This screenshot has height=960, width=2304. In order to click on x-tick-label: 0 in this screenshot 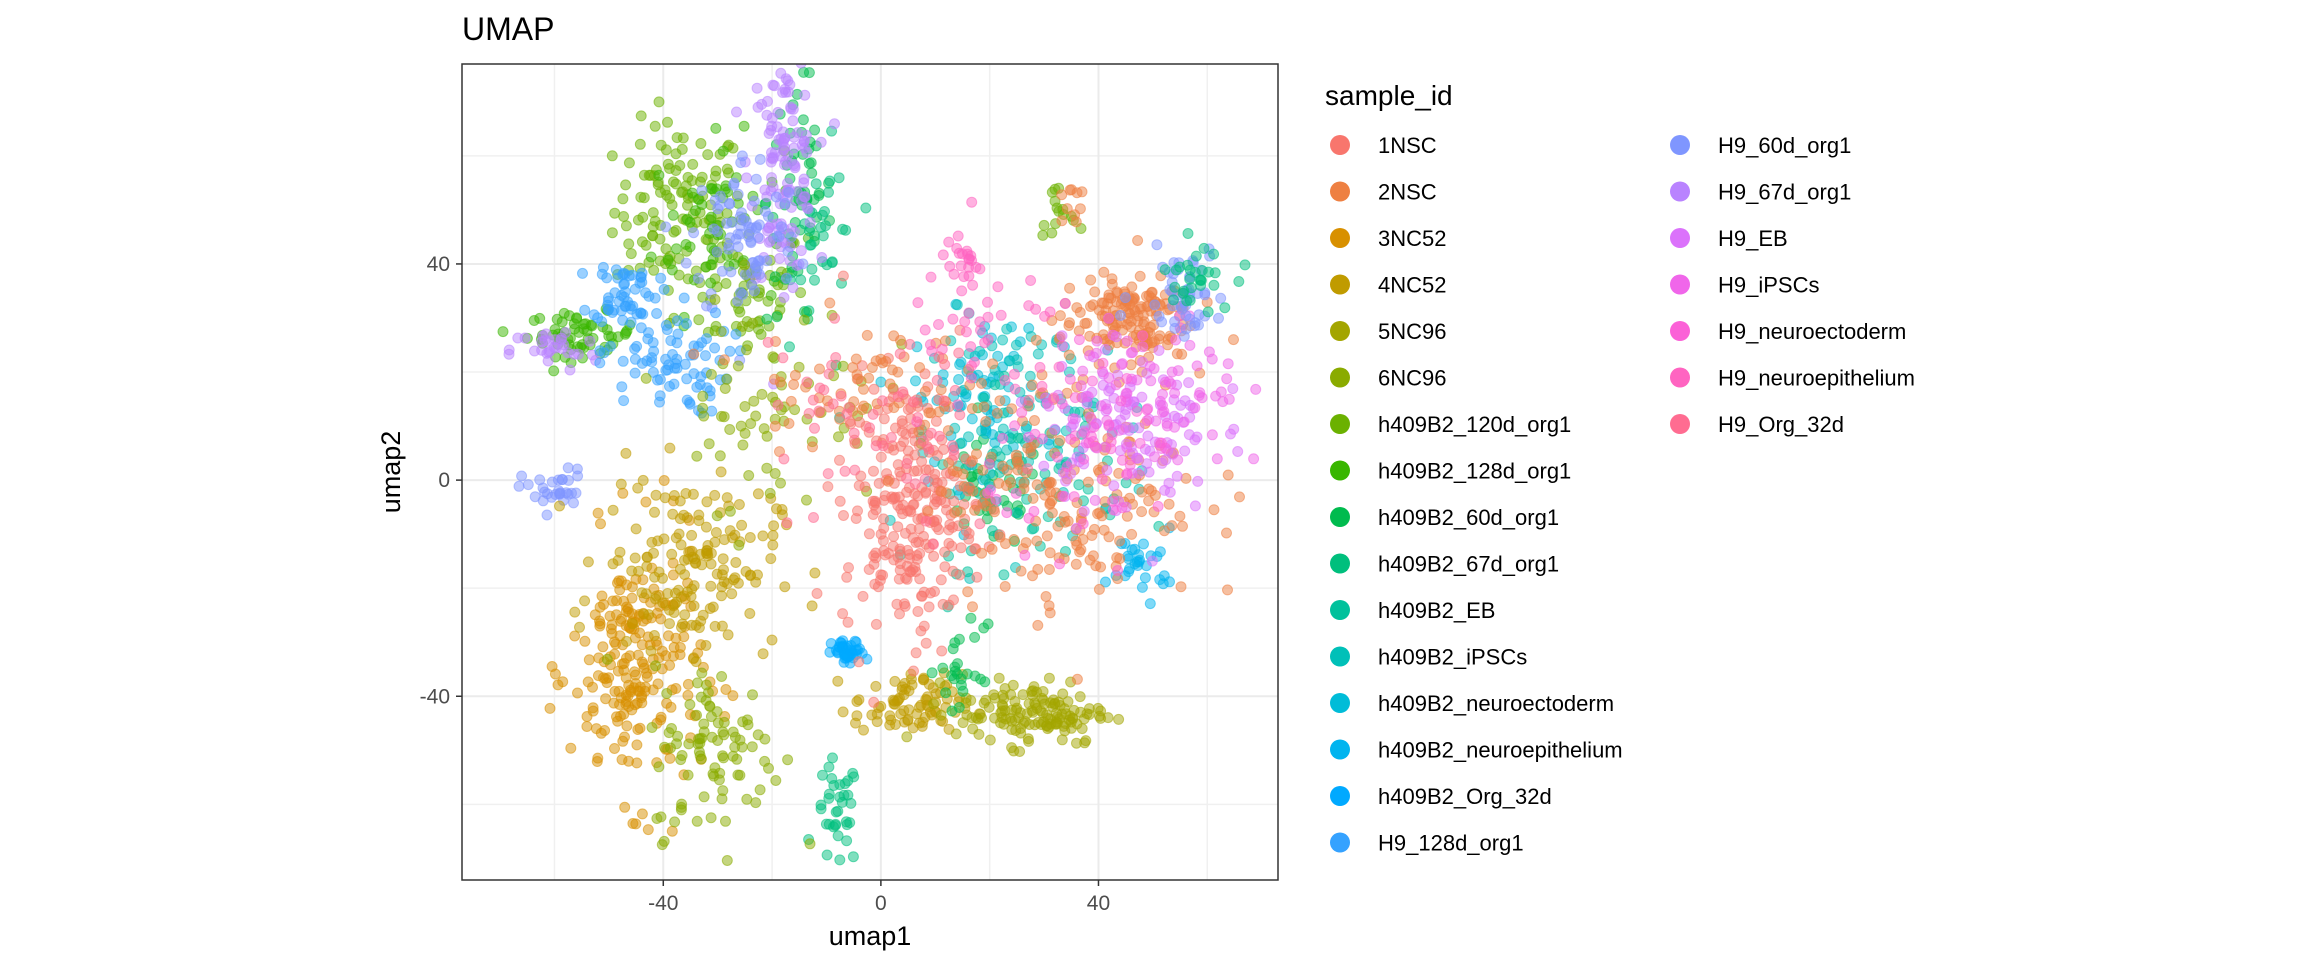, I will do `click(881, 903)`.